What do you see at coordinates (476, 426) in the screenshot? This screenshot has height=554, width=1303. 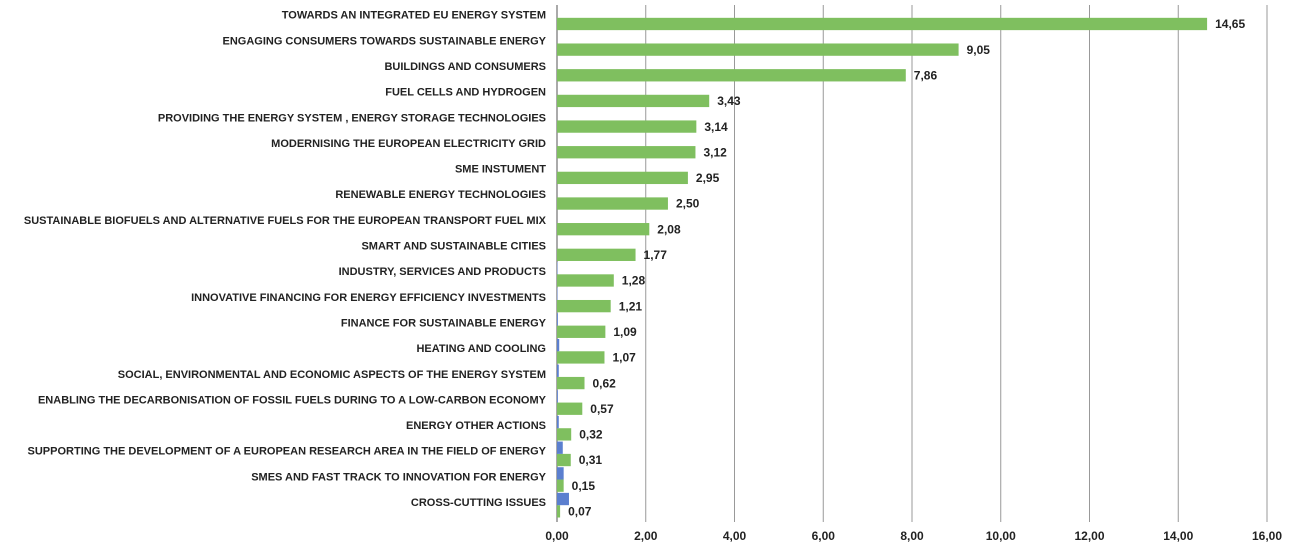 I see `category-label: ENERGY OTHER ACTIONS` at bounding box center [476, 426].